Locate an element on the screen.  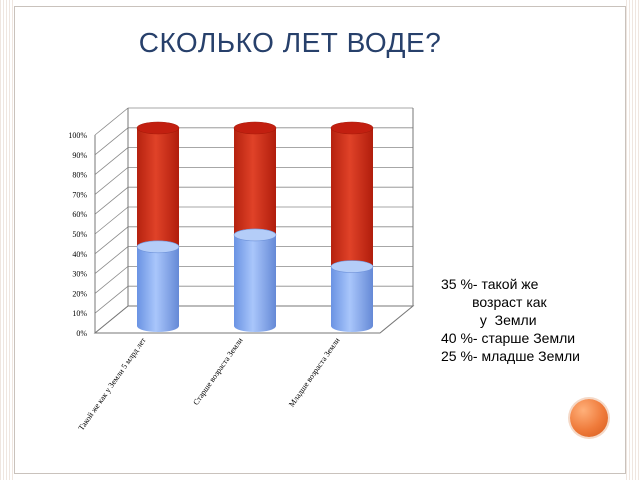
legend-line: 35 %- такой же is located at coordinates (490, 284).